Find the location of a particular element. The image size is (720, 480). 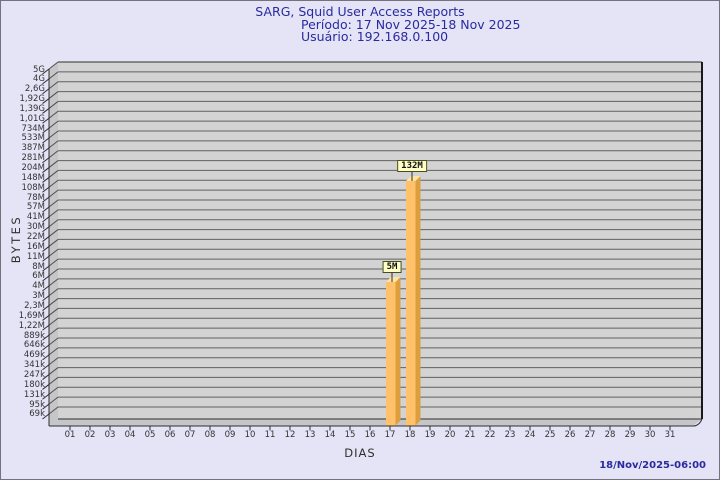

x-tick-label: 03 is located at coordinates (110, 435).